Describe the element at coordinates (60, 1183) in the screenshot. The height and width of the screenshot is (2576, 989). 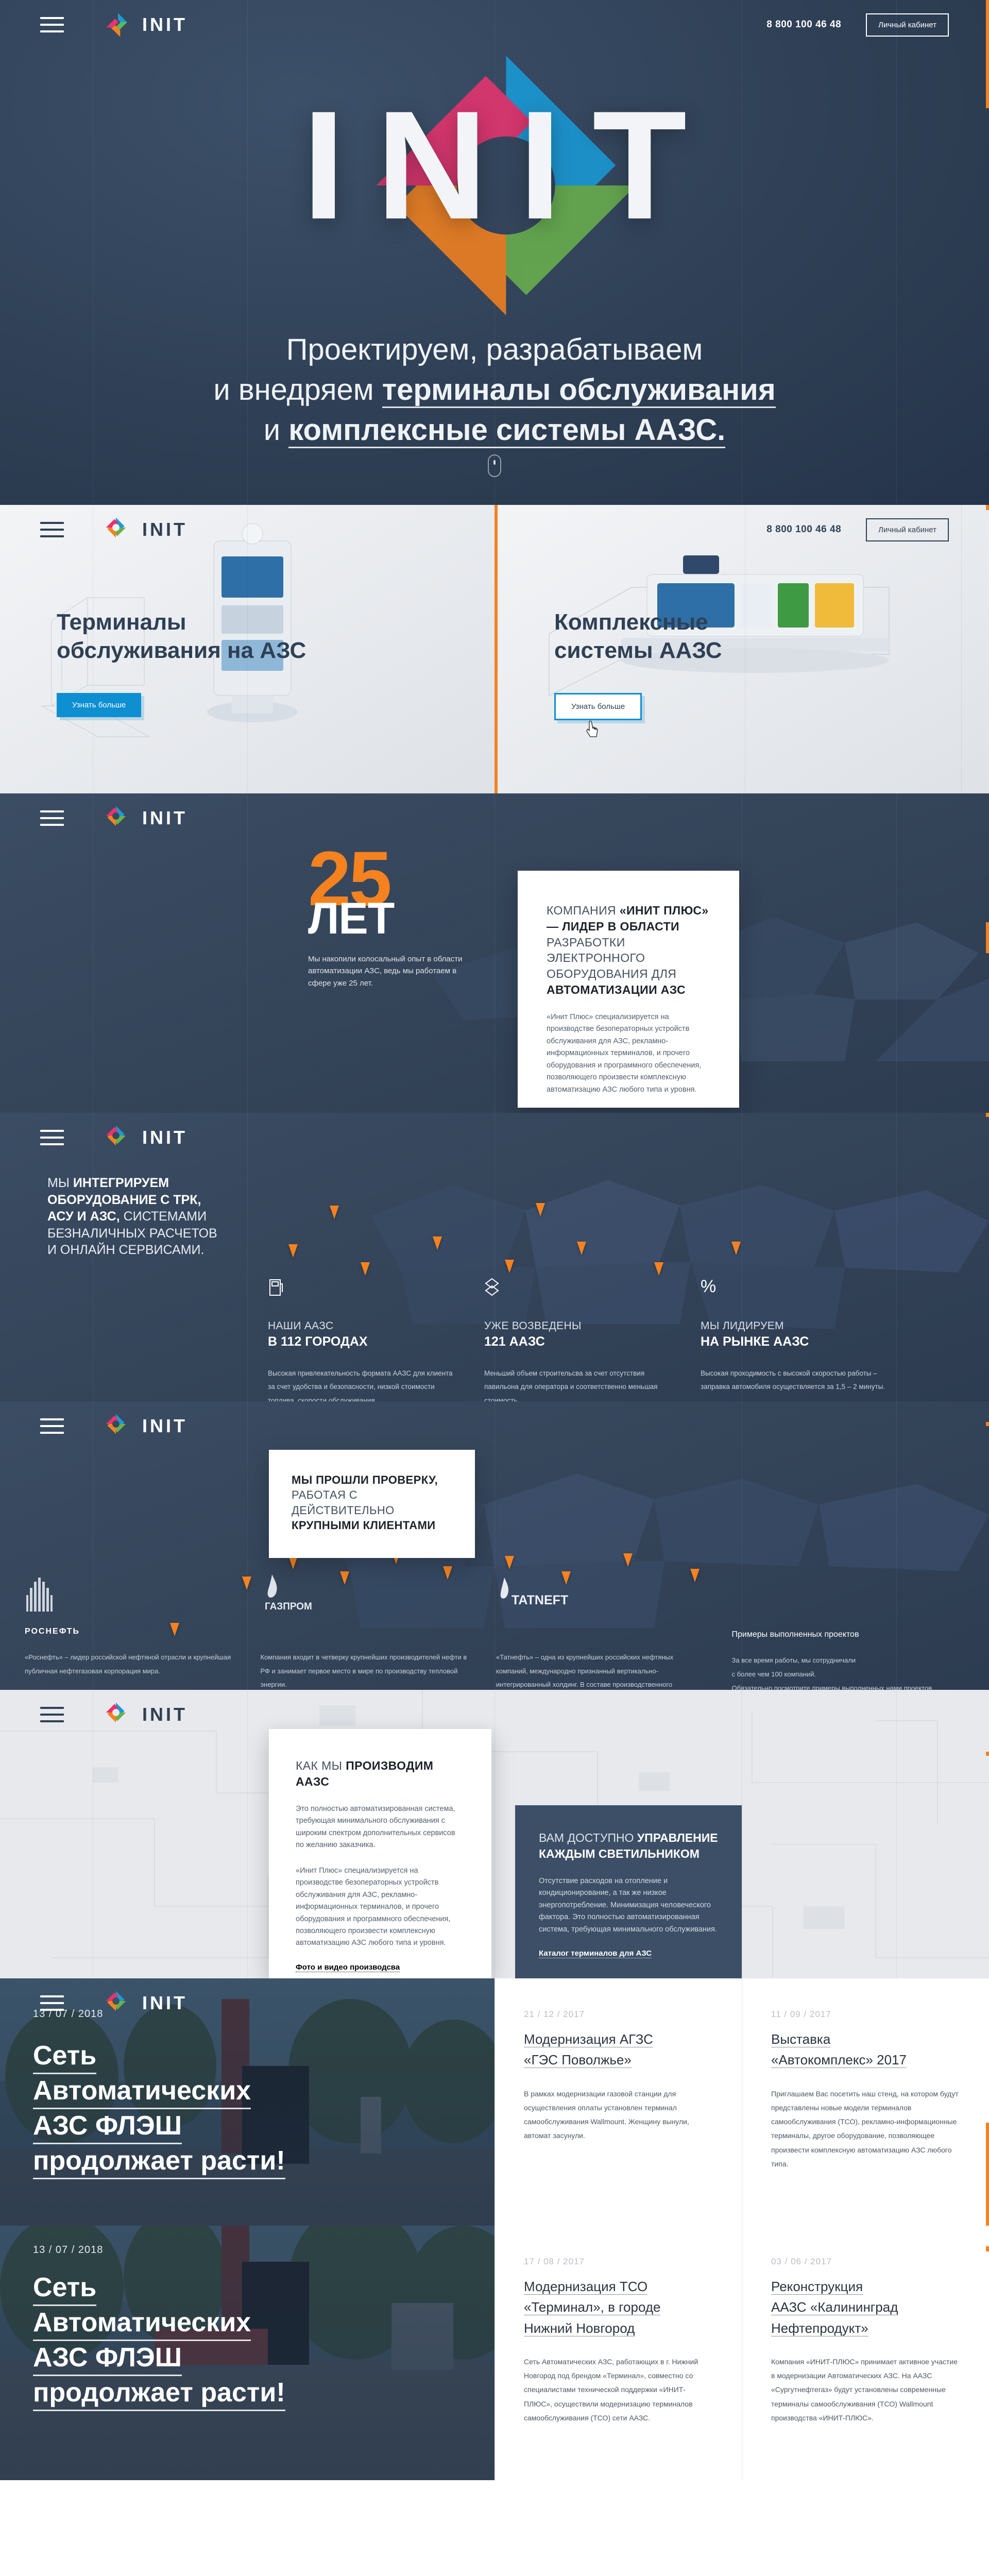
I see `claim-pre: МЫ` at that location.